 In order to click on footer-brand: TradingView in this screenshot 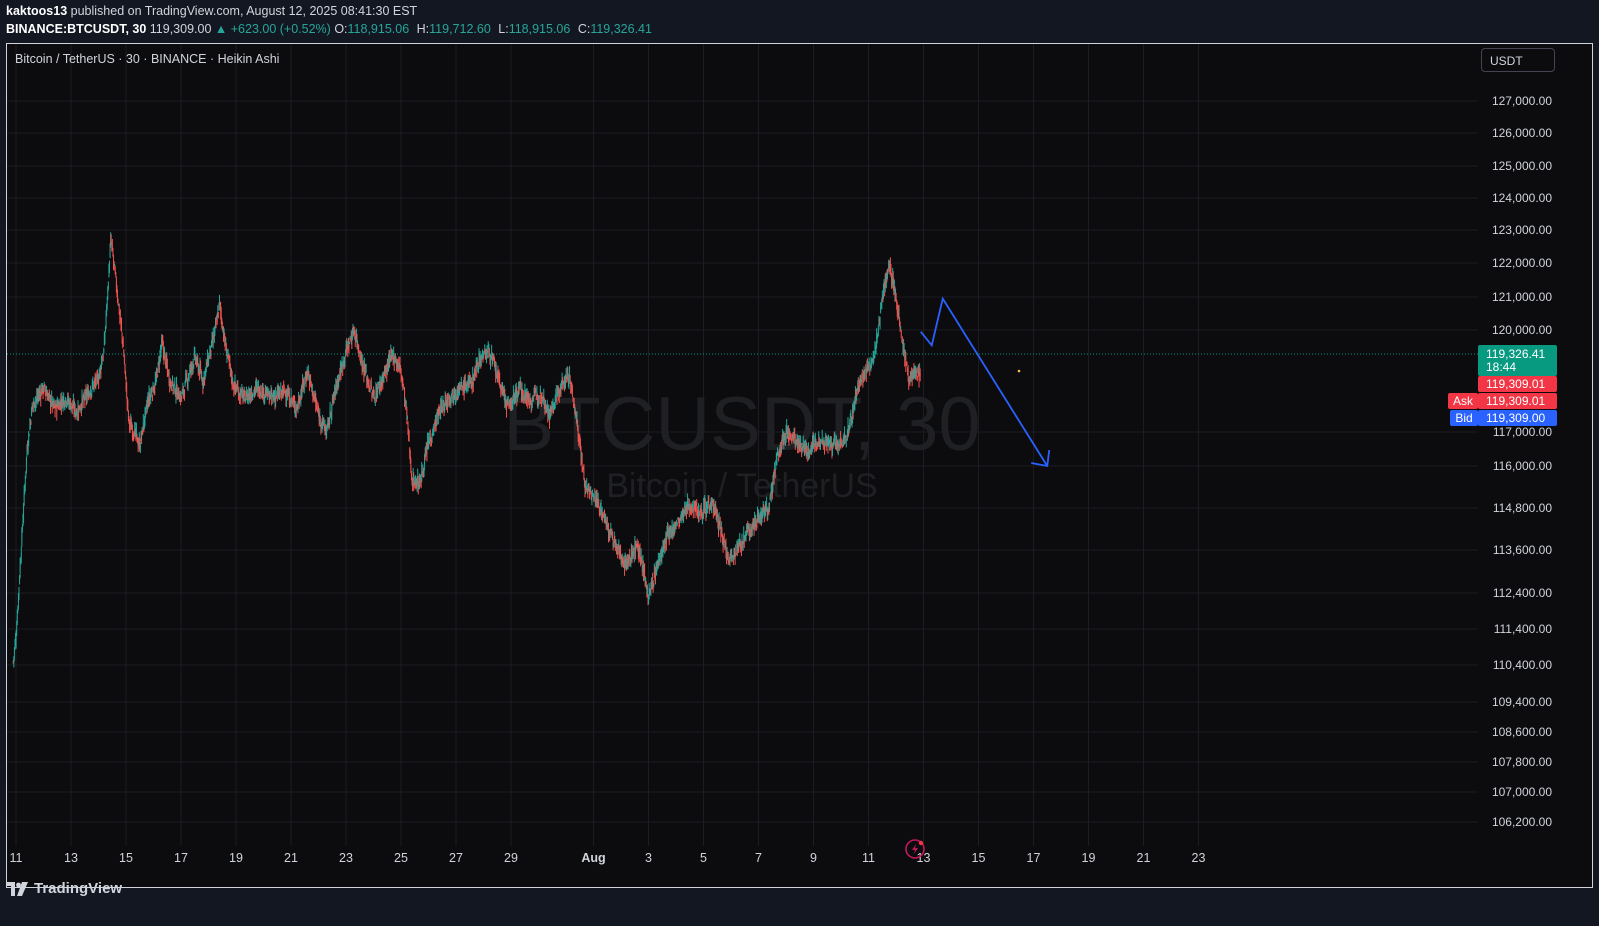, I will do `click(64, 888)`.